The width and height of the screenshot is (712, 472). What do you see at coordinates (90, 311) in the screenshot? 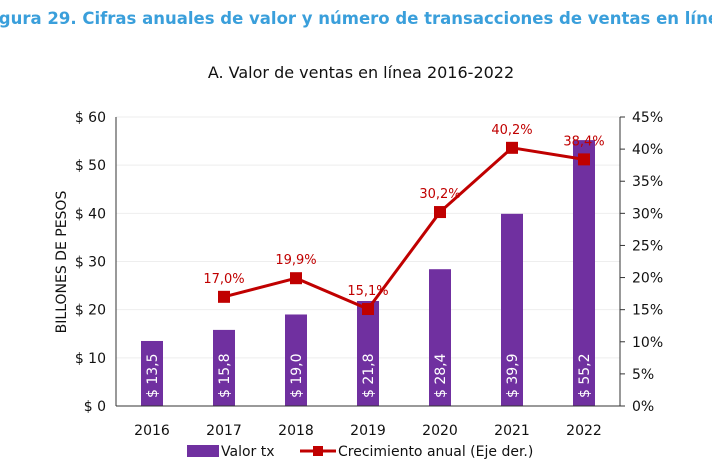
I see `y-tick-label: $ 20` at bounding box center [90, 311].